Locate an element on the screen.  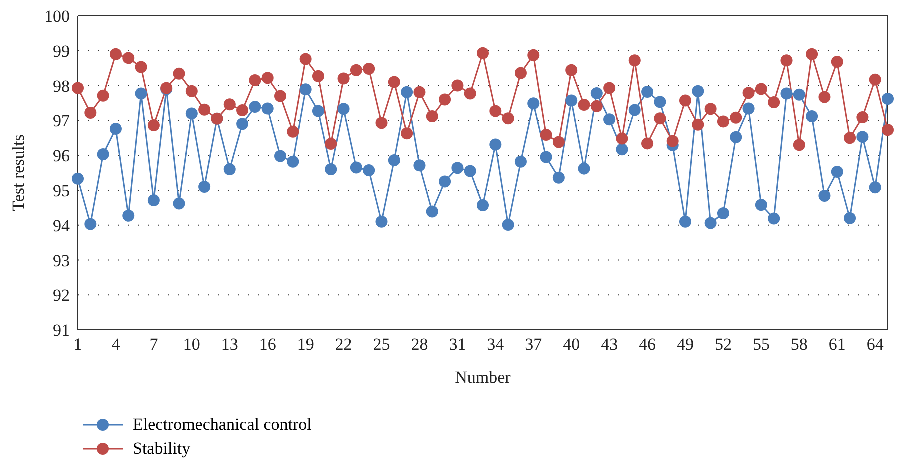
x-tick-label: 43 is located at coordinates (609, 344).